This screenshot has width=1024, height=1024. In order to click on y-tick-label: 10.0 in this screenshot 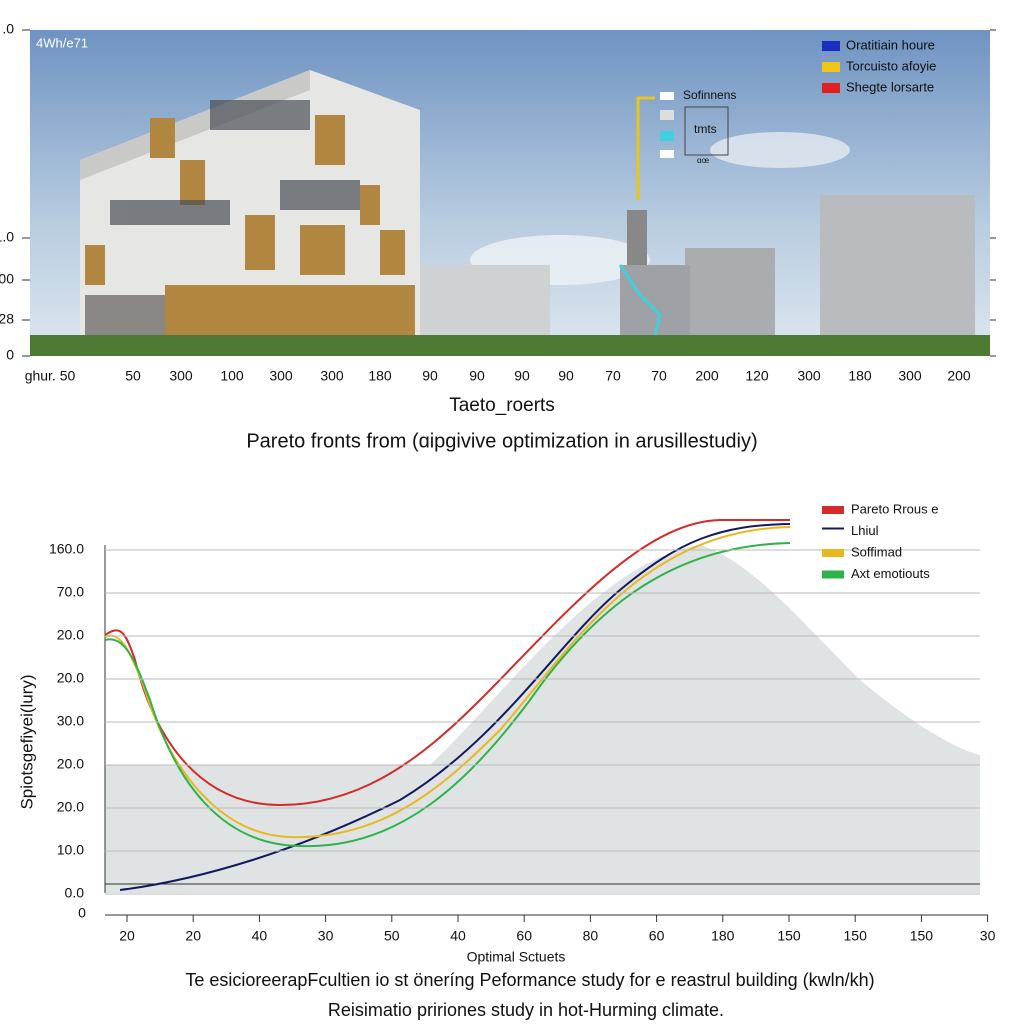, I will do `click(70, 850)`.